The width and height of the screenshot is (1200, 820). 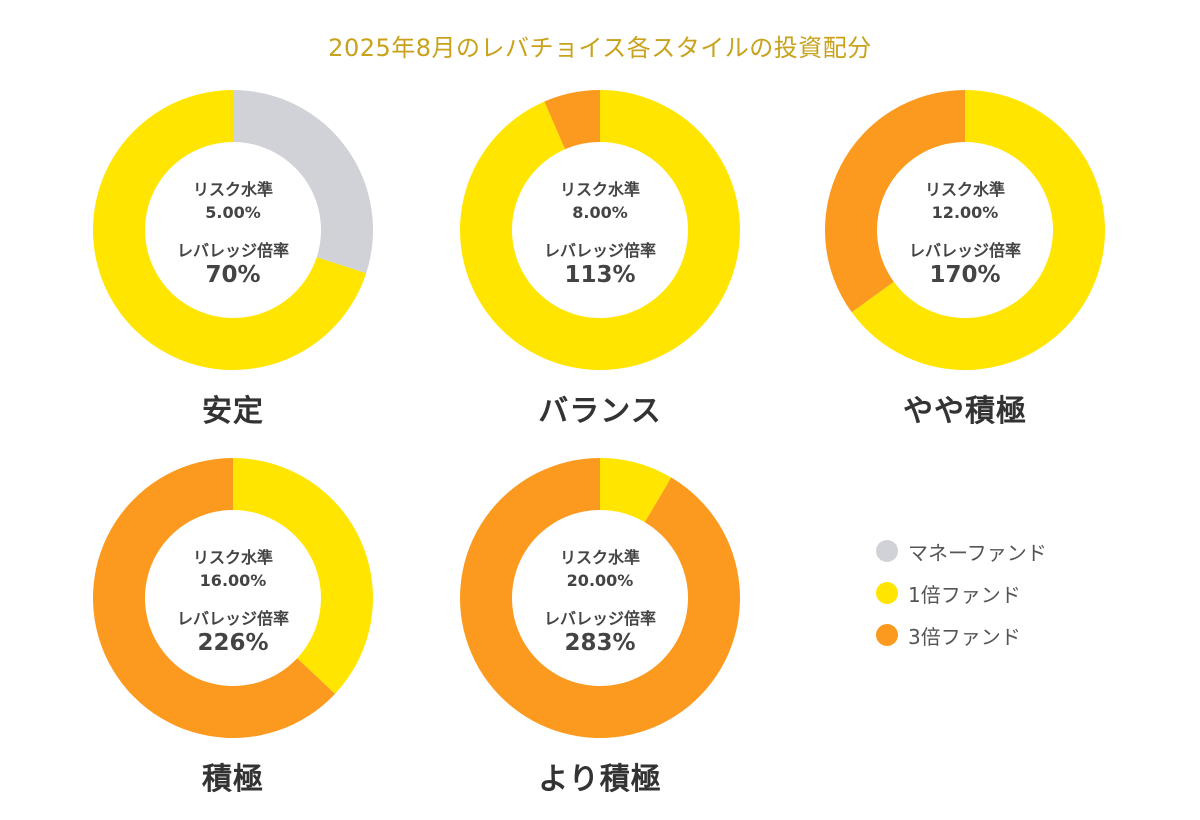 I want to click on legend-label: 1倍ファンド, so click(x=964, y=594).